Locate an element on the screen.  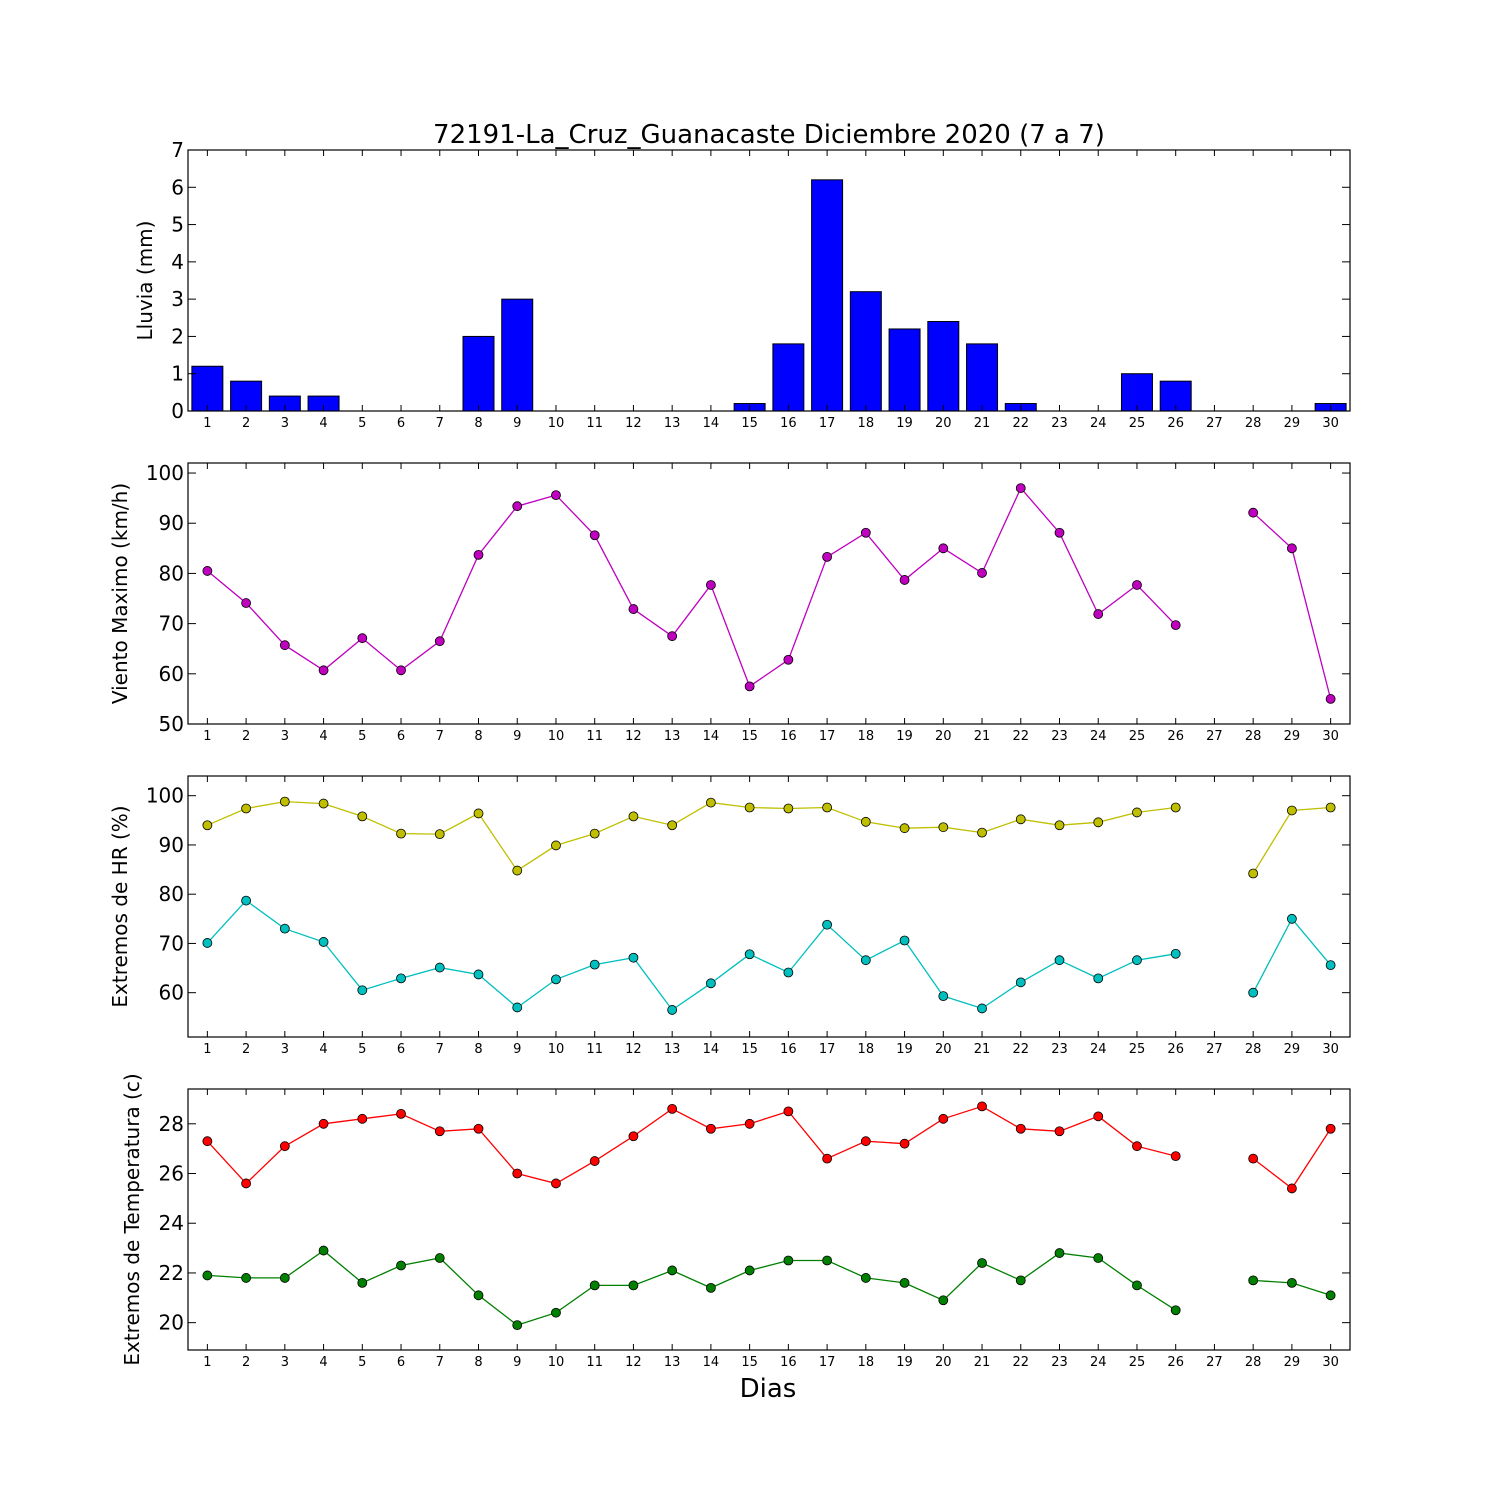
y-tick-label: 22 is located at coordinates (171, 1273).